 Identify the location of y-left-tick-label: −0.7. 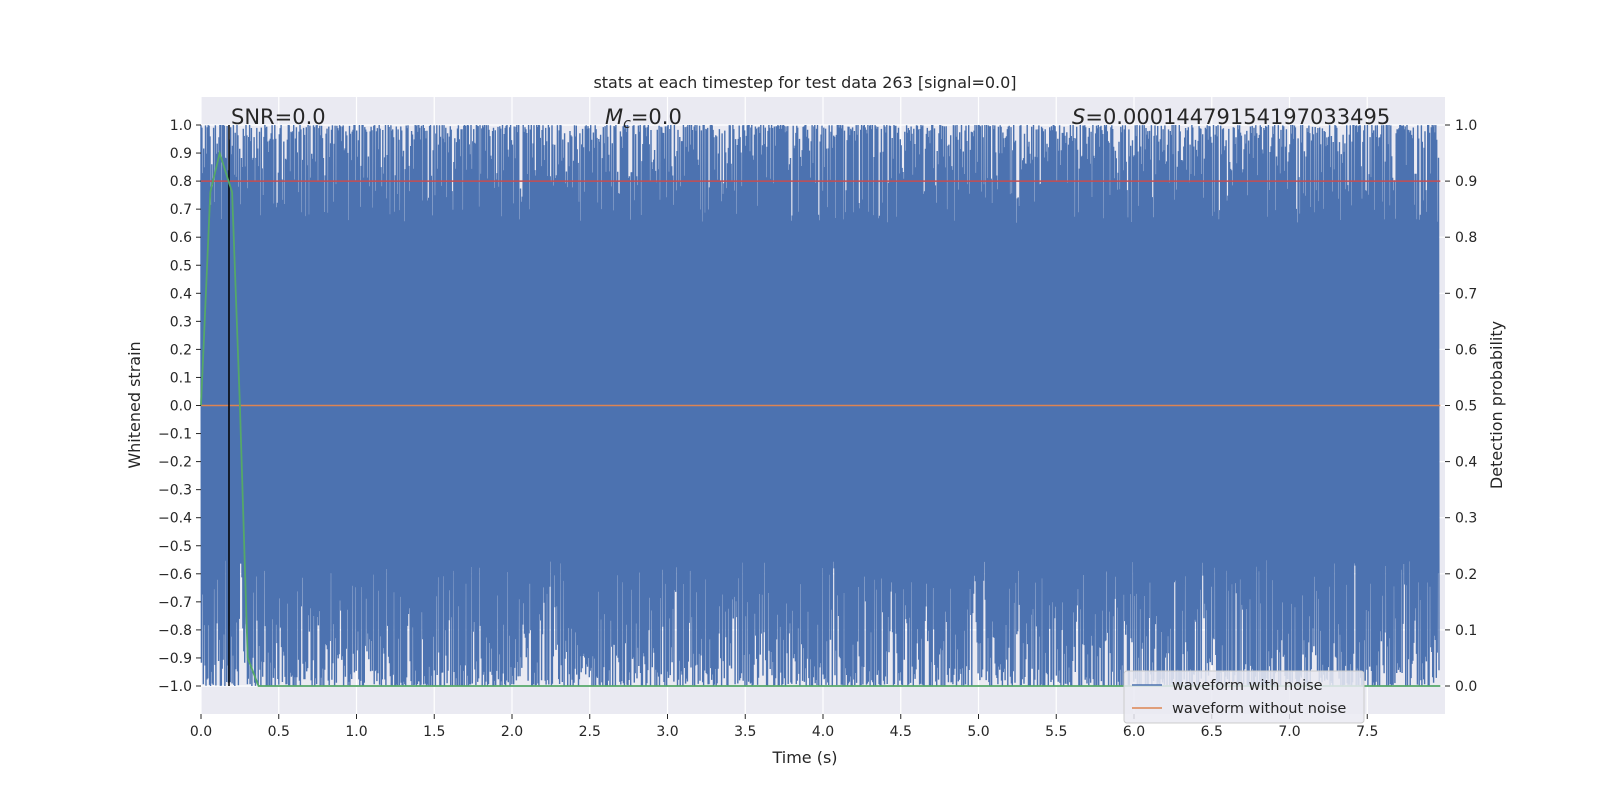
(175, 603).